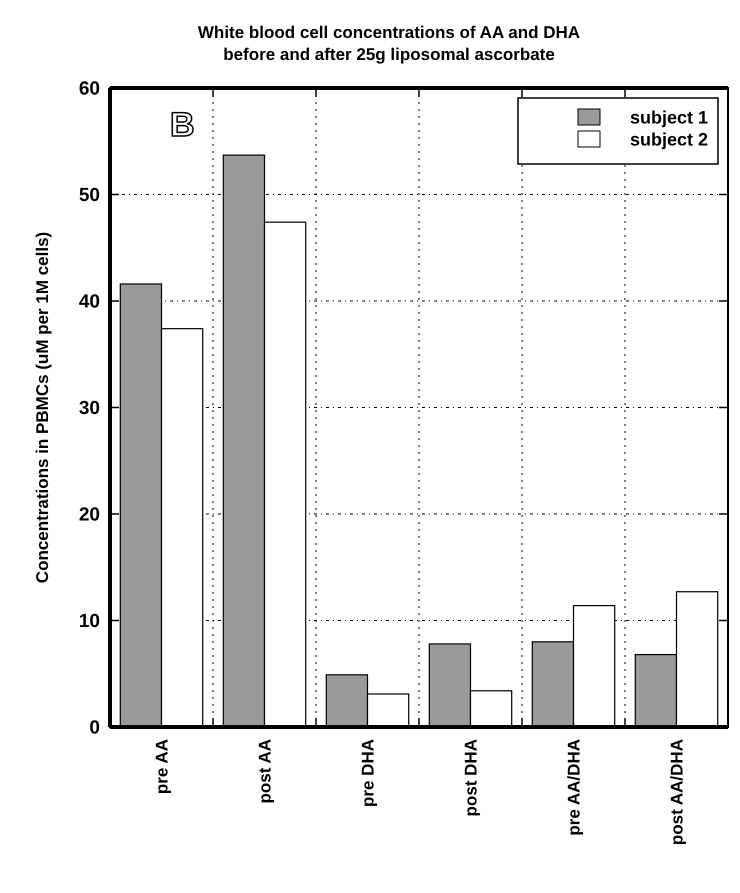 The height and width of the screenshot is (893, 740). What do you see at coordinates (470, 777) in the screenshot?
I see `x-tick-label: post DHA` at bounding box center [470, 777].